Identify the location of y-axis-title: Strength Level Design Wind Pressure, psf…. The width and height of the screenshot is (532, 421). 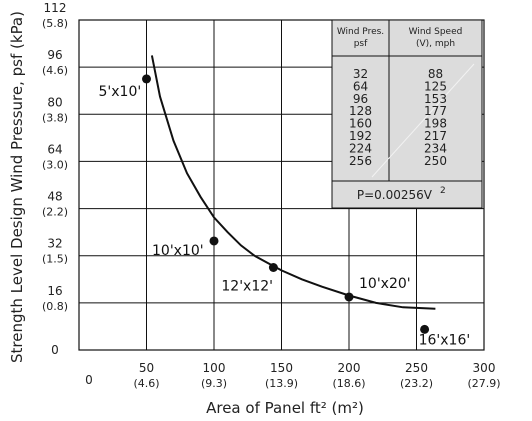
(17, 187).